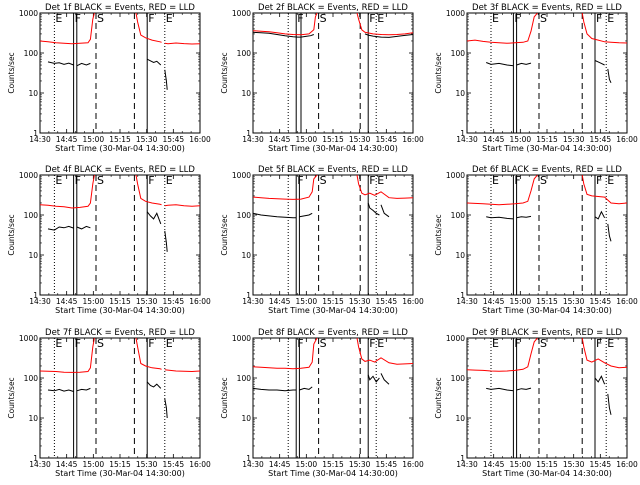 The width and height of the screenshot is (640, 485). I want to click on panel-title: Det 2f BLACK = Events, RED = LLD, so click(333, 8).